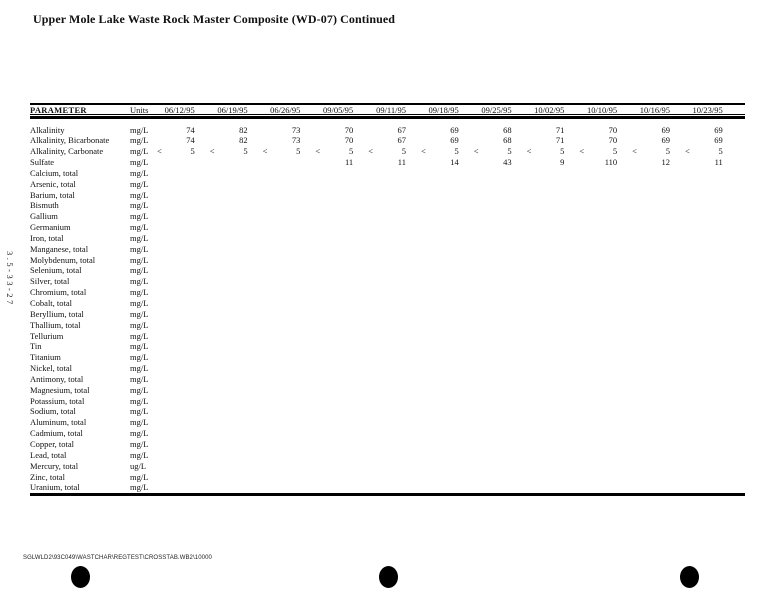 The image size is (775, 600). Describe the element at coordinates (562, 162) in the screenshot. I see `cell-value: 9` at that location.